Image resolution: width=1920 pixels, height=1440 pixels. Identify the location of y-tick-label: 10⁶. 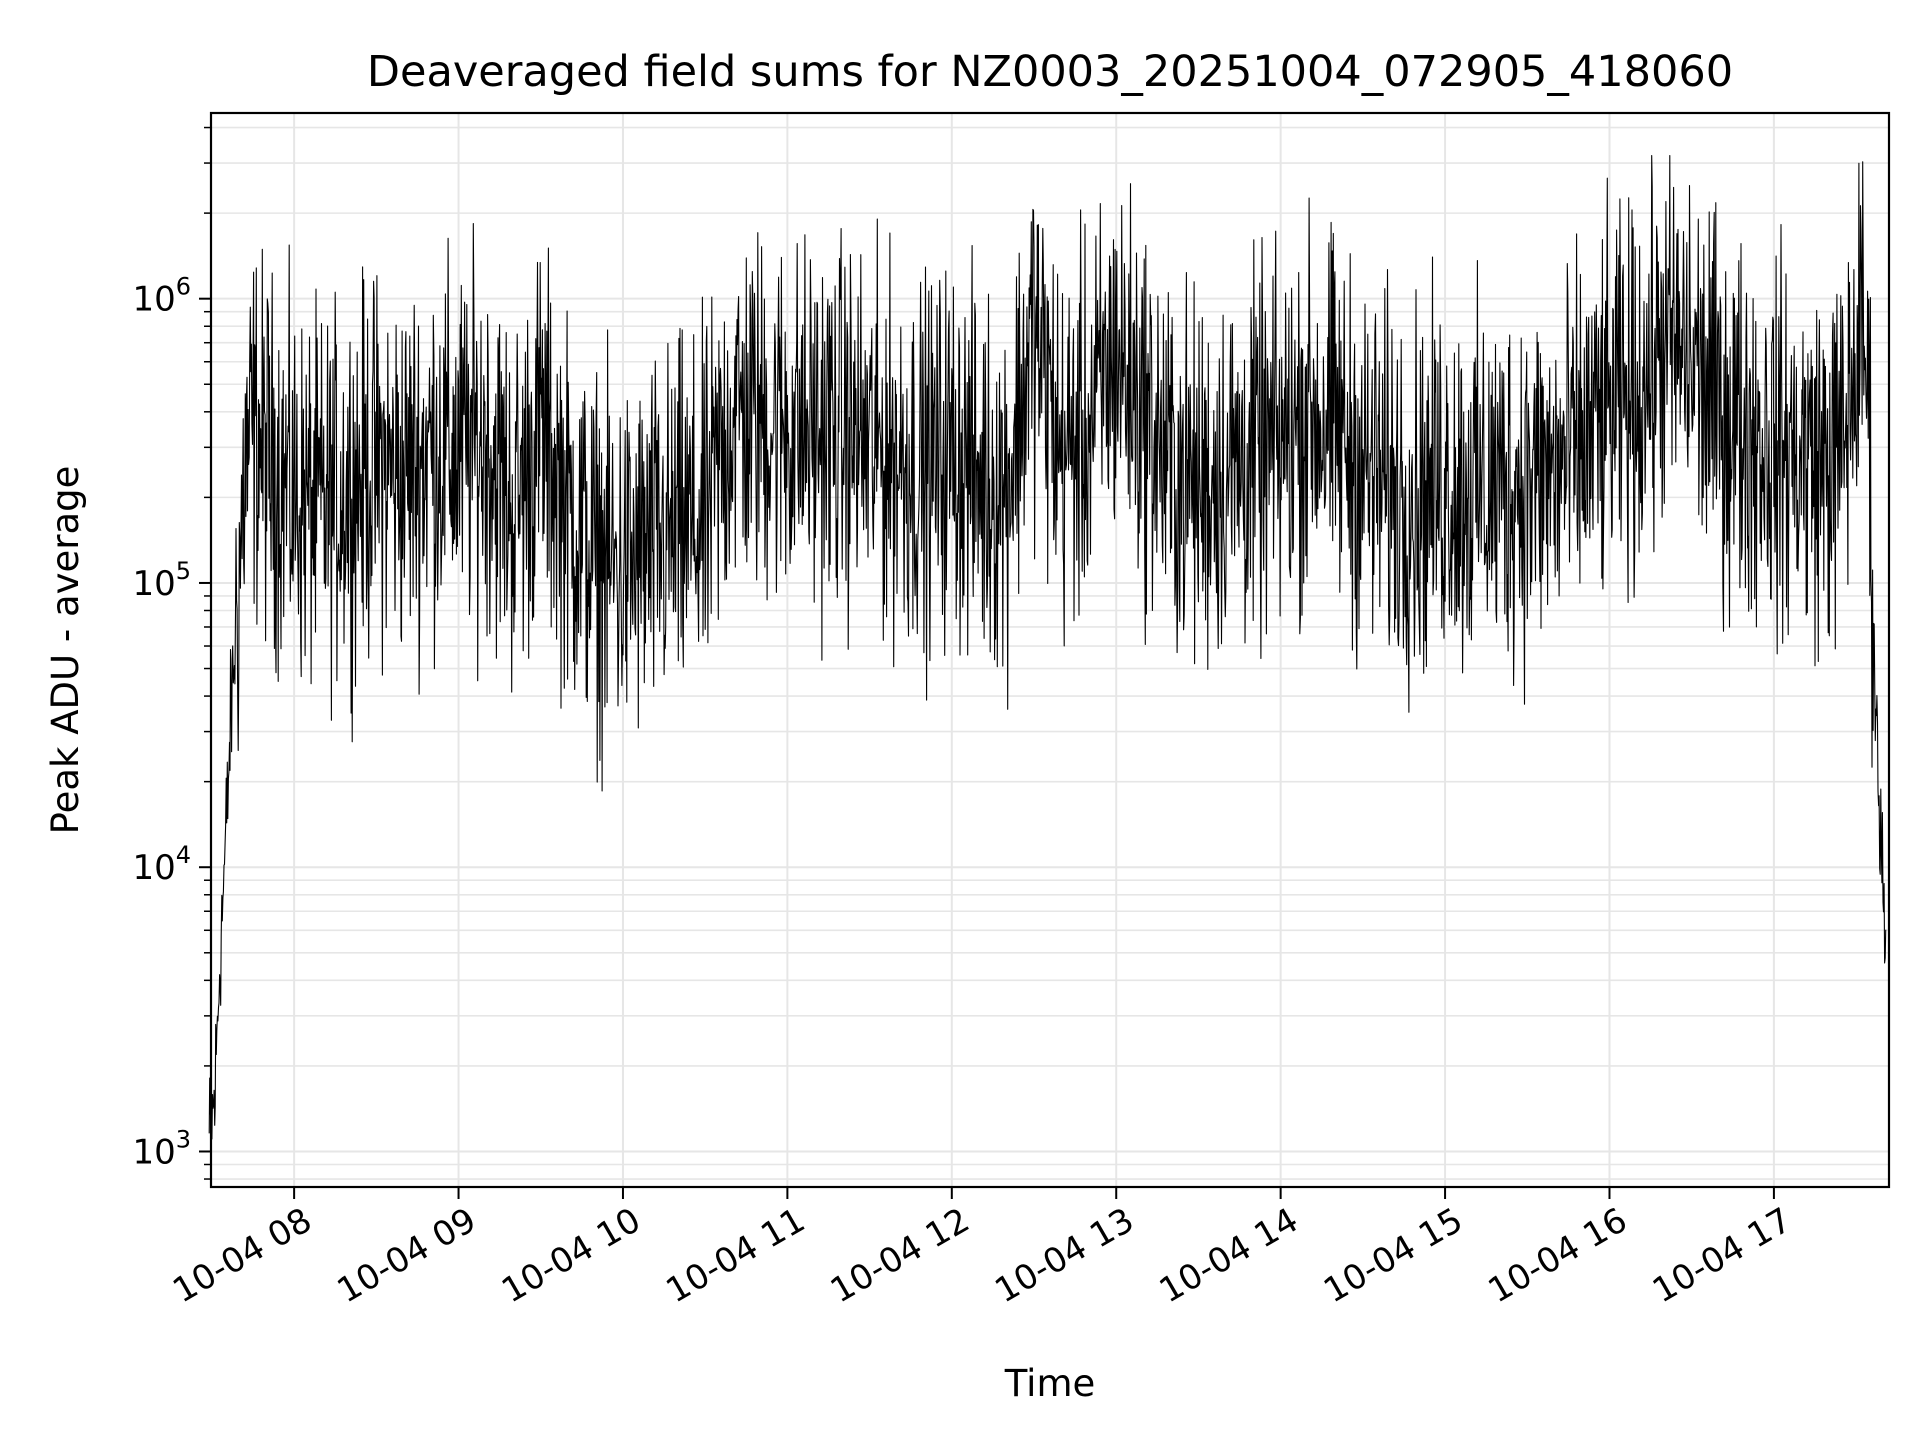
(161, 296).